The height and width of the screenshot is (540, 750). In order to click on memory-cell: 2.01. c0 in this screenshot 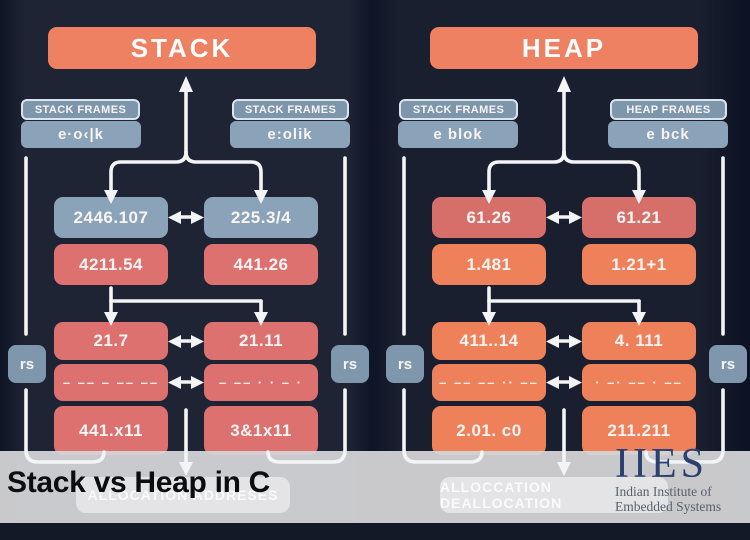, I will do `click(489, 430)`.